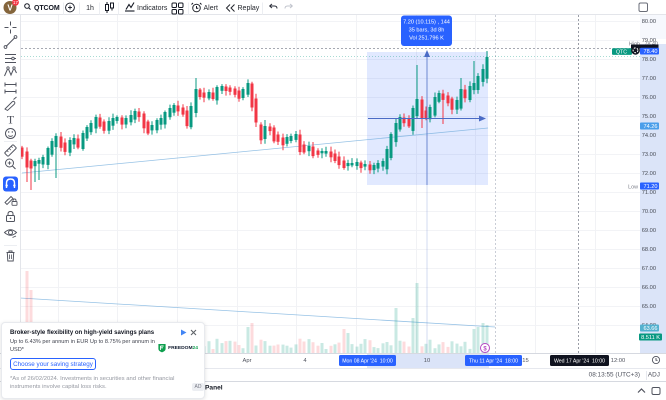 The width and height of the screenshot is (666, 400). What do you see at coordinates (649, 288) in the screenshot?
I see `svg-text: 66.00` at bounding box center [649, 288].